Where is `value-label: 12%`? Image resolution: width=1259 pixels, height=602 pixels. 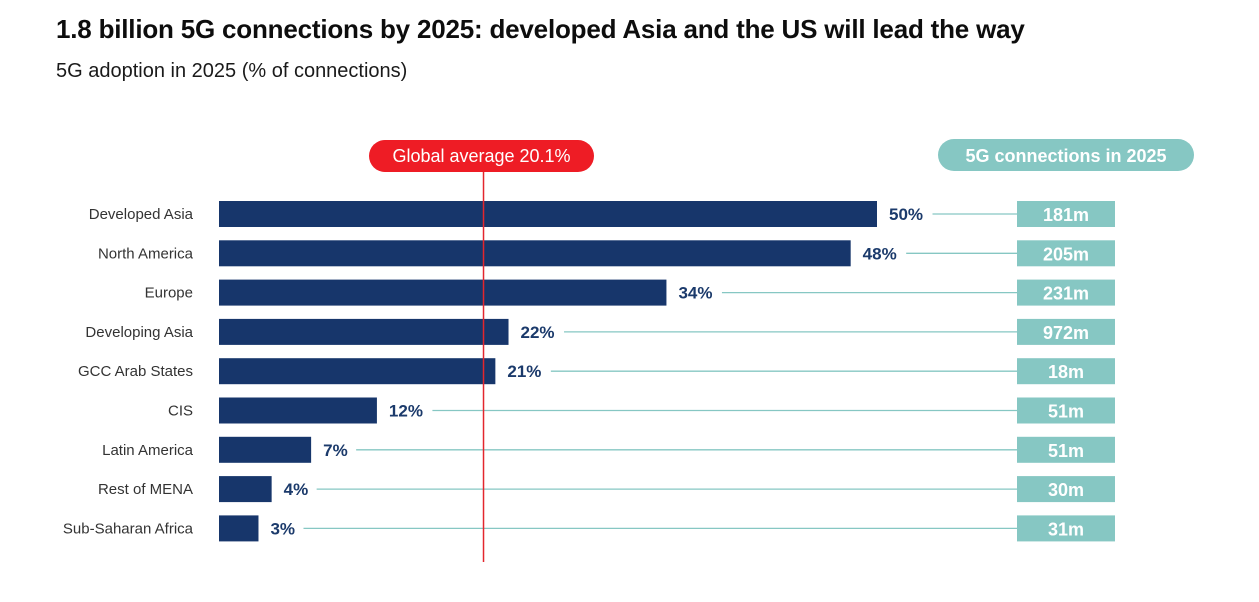
value-label: 12% is located at coordinates (406, 411).